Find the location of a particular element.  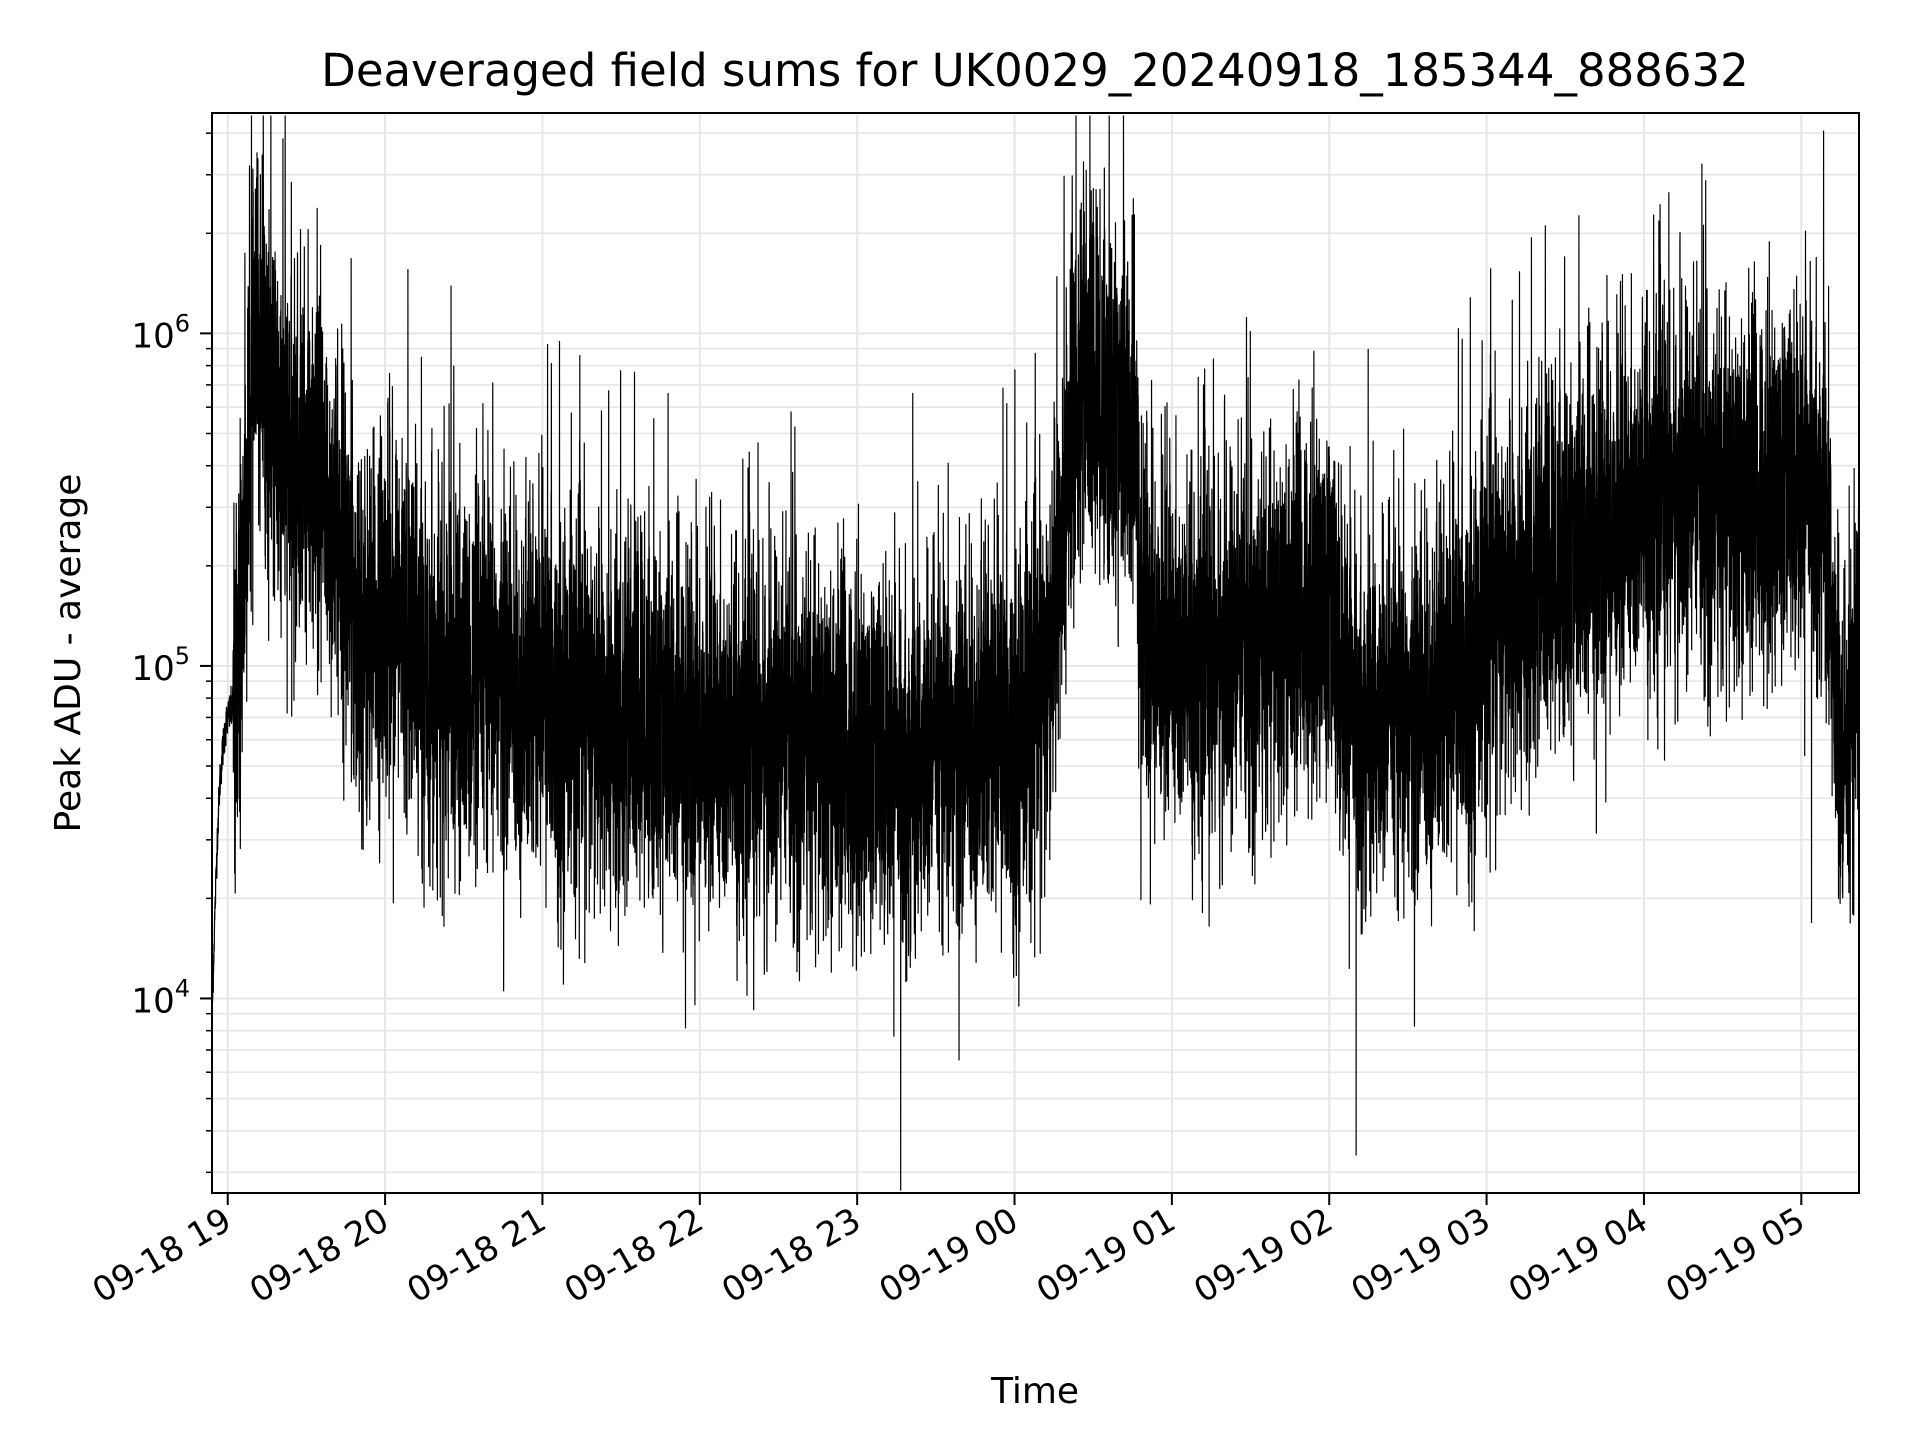

x-axis-label: Time is located at coordinates (1034, 1391).